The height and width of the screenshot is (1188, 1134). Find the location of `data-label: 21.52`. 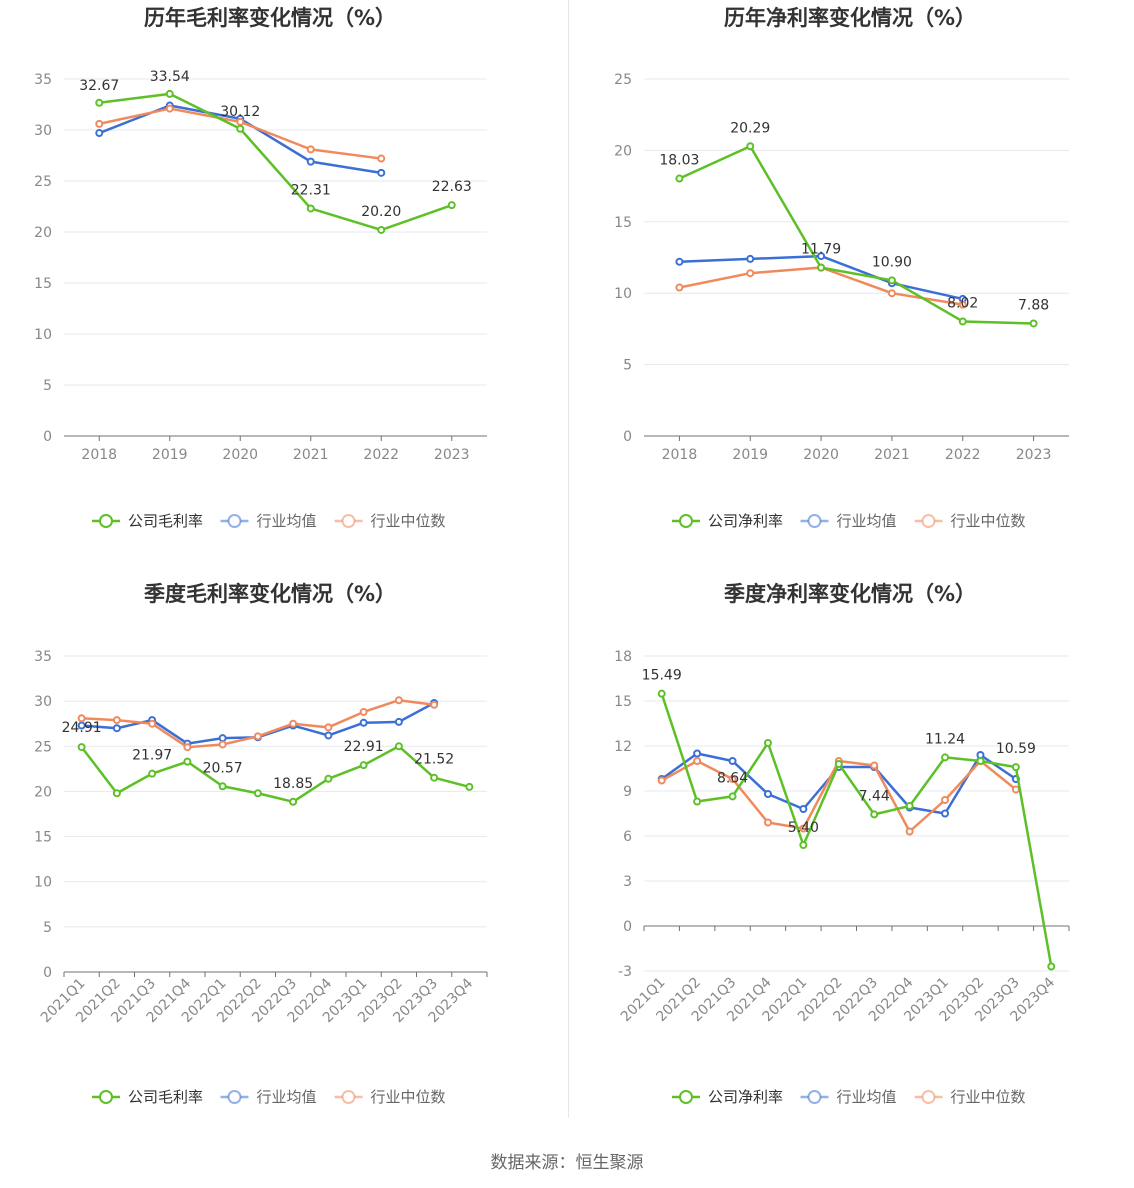

data-label: 21.52 is located at coordinates (434, 760).